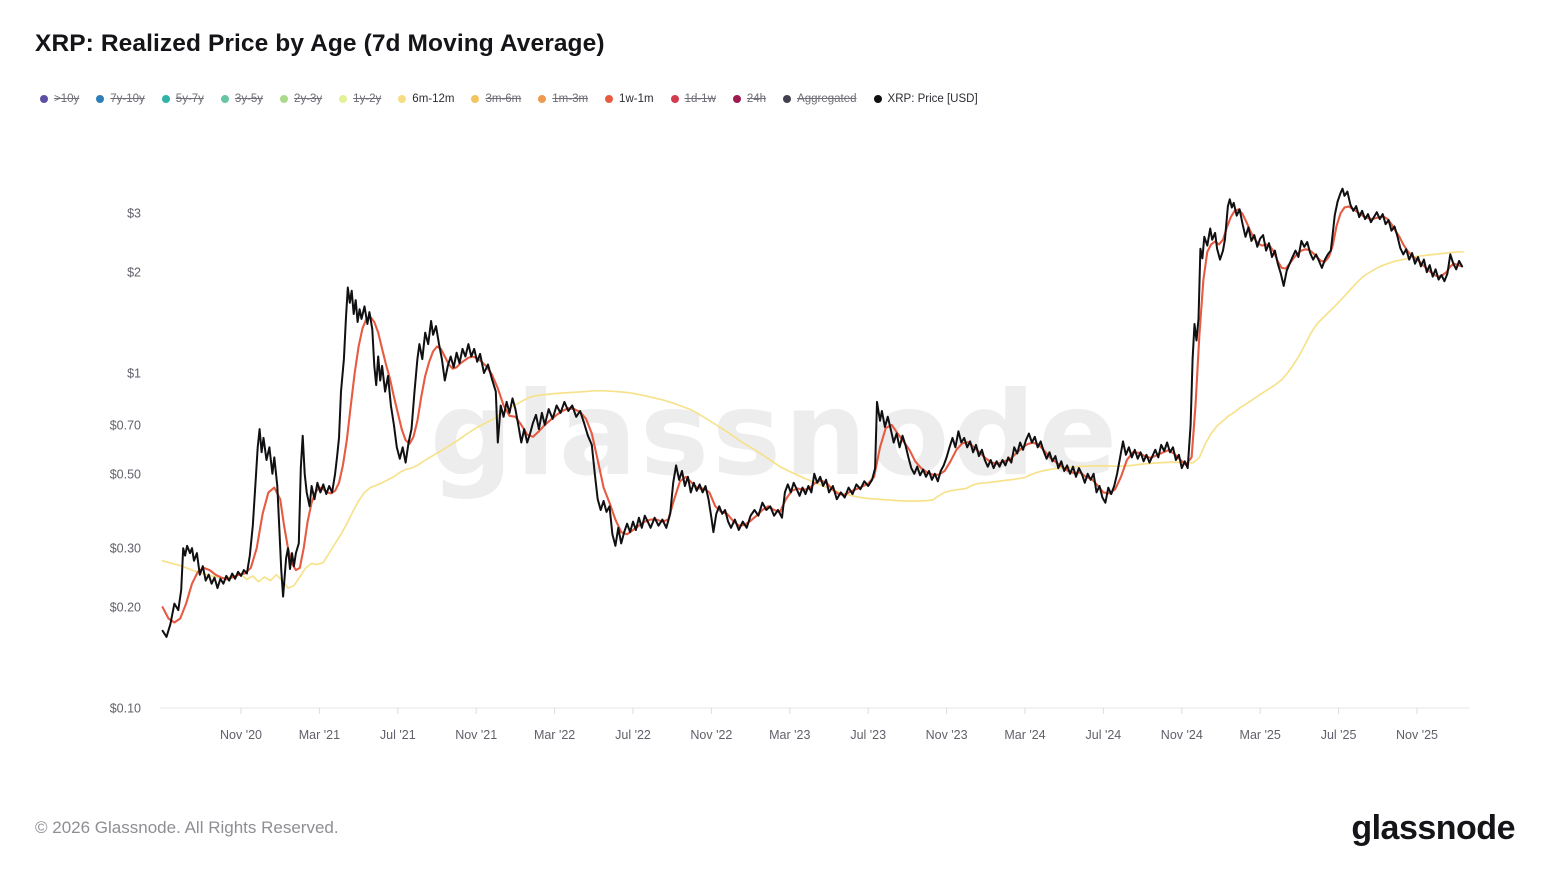 The height and width of the screenshot is (869, 1552). What do you see at coordinates (1417, 735) in the screenshot?
I see `x-tick-label: Nov '25` at bounding box center [1417, 735].